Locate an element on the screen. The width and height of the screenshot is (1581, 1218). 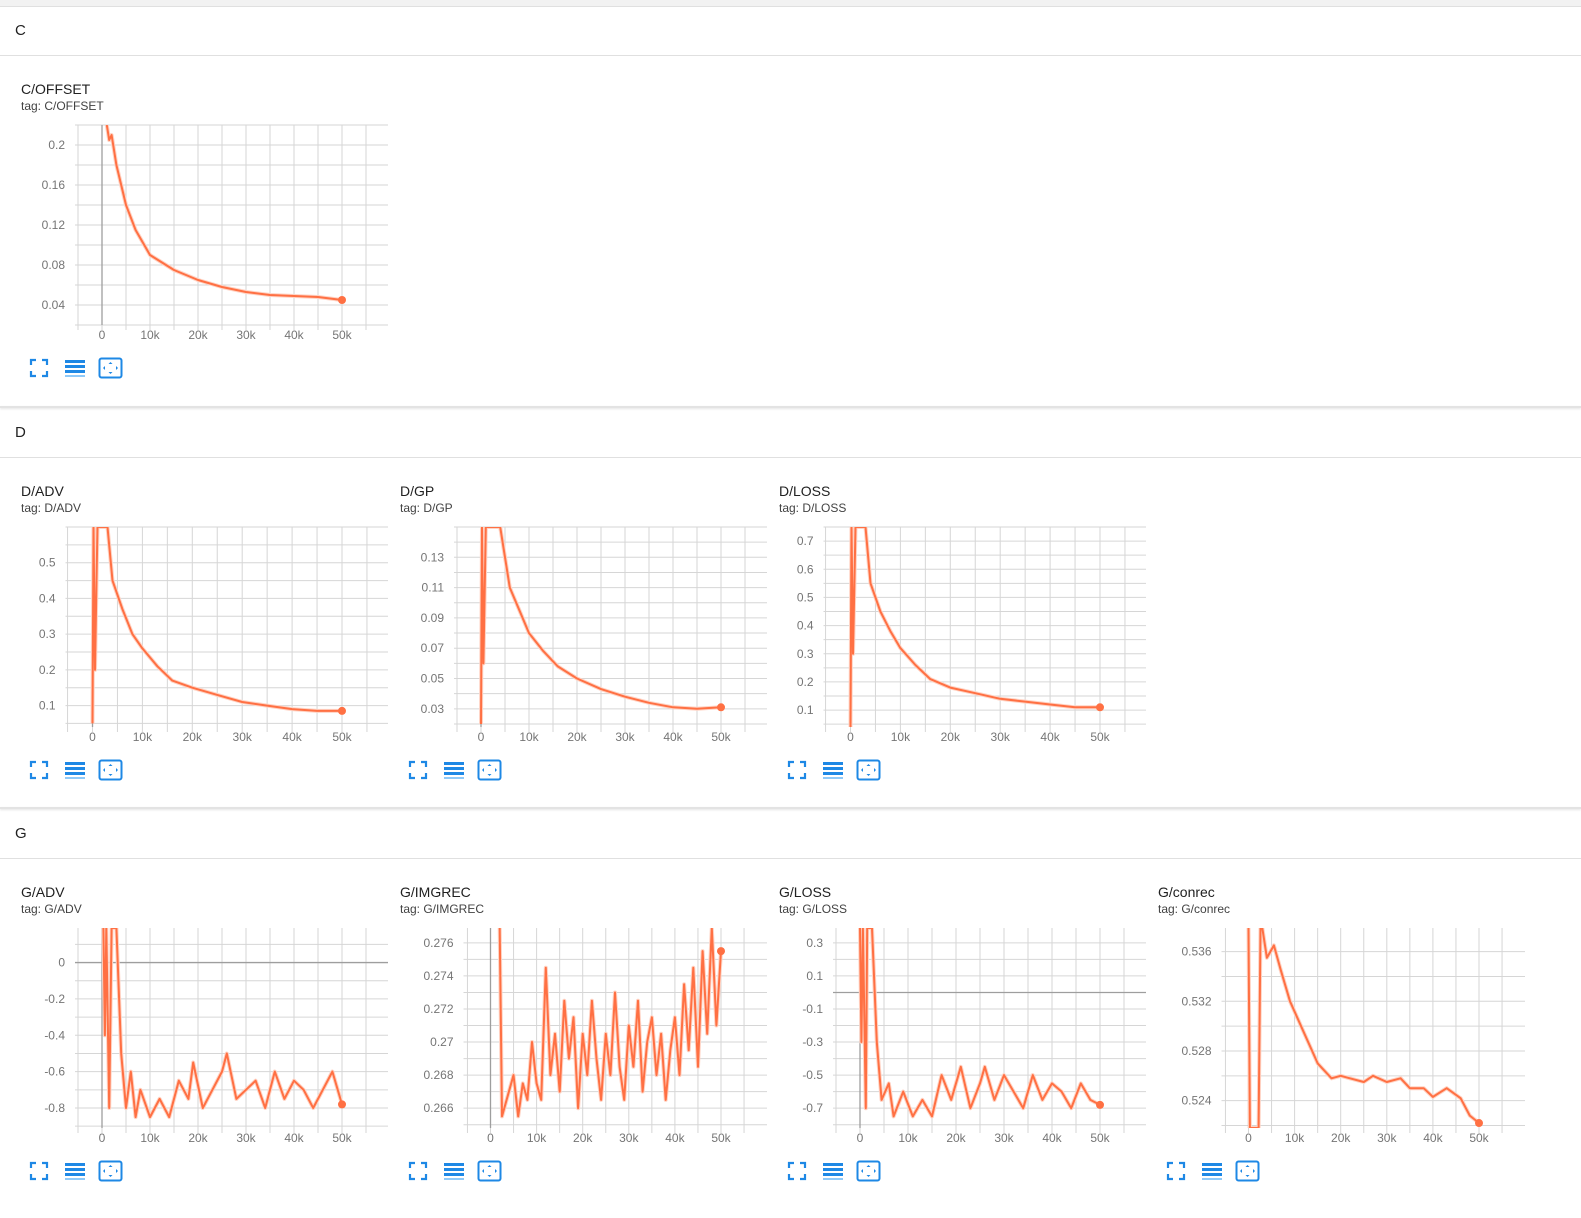
y-tick-label: 0.532 is located at coordinates (1196, 1001).